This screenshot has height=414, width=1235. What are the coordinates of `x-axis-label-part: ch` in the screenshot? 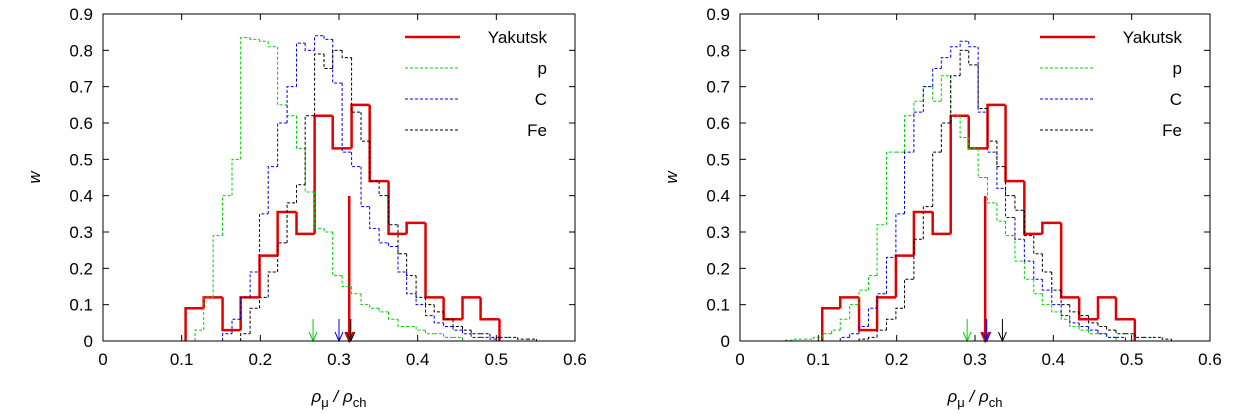 It's located at (996, 402).